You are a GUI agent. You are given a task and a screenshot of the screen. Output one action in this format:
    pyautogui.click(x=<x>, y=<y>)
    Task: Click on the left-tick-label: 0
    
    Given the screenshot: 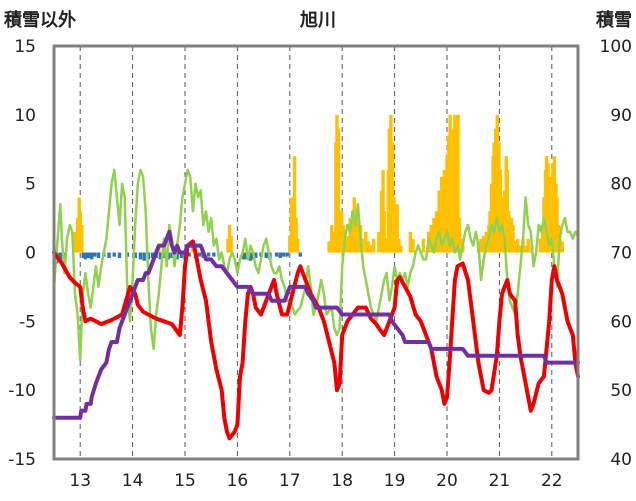 What is the action you would take?
    pyautogui.click(x=30, y=254)
    